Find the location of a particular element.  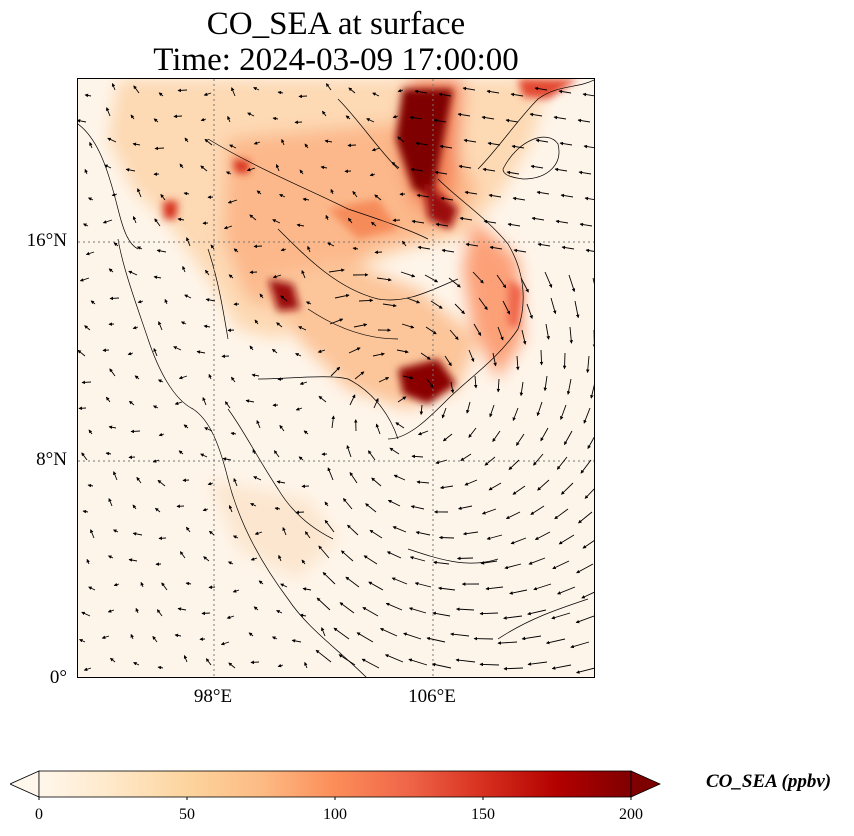

colorbar-label: CO_SEA (ppbv) is located at coordinates (769, 781).